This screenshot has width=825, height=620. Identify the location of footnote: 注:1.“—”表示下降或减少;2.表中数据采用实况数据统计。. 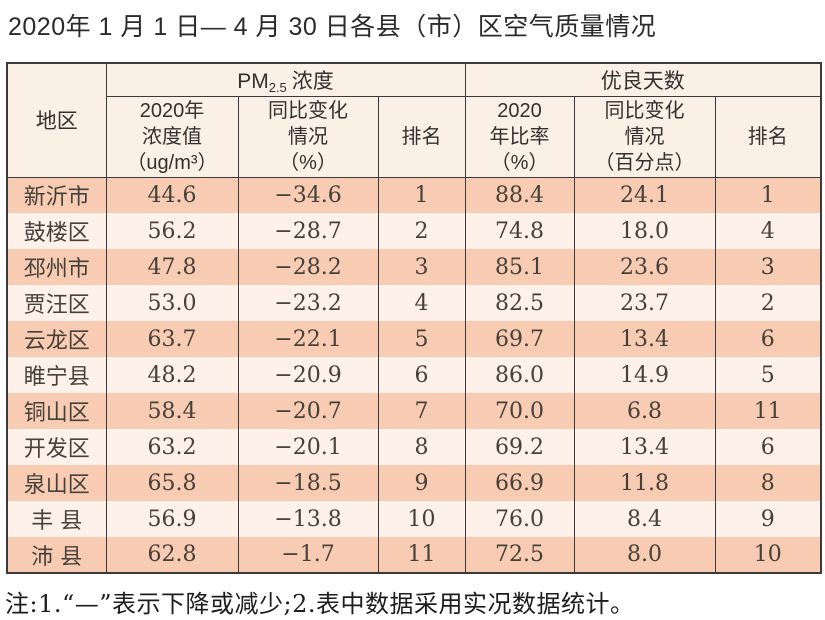
(320, 604).